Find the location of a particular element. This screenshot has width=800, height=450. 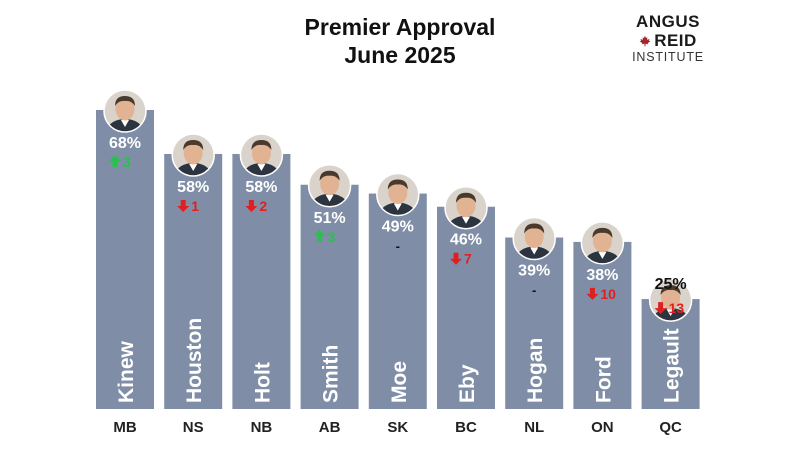

change-moe: - is located at coordinates (398, 246).